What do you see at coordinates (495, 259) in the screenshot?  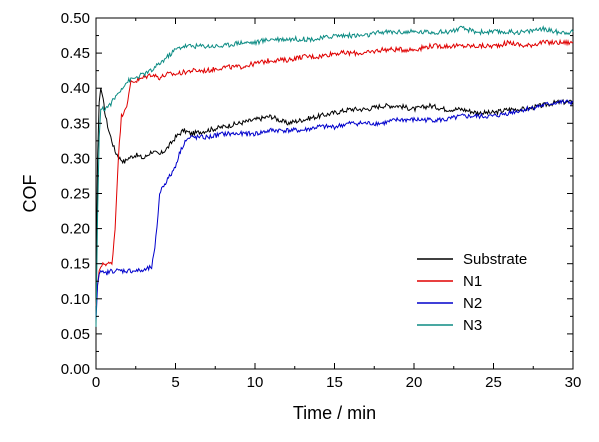 I see `legend-label-substrate: Substrate` at bounding box center [495, 259].